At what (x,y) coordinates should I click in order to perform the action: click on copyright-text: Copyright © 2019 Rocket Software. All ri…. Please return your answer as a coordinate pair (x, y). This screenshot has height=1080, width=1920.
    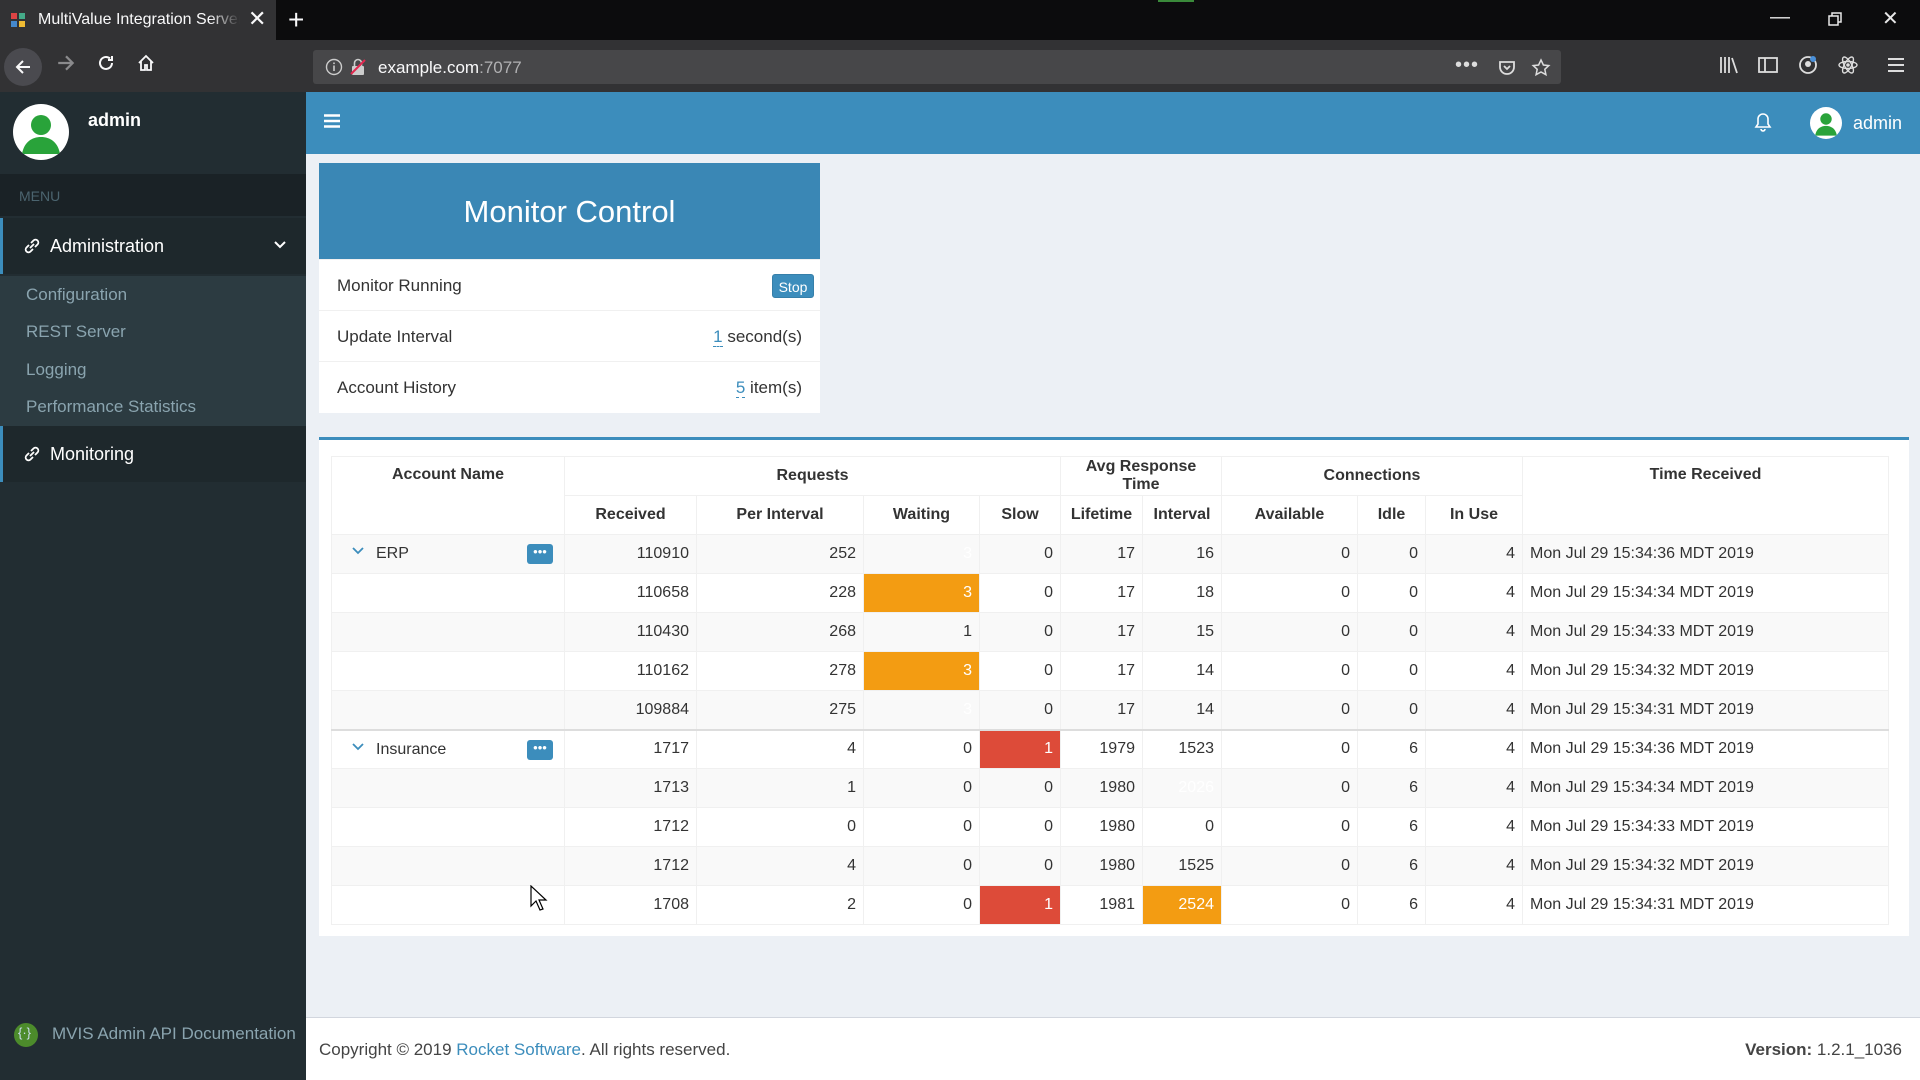
    Looking at the image, I should click on (525, 1049).